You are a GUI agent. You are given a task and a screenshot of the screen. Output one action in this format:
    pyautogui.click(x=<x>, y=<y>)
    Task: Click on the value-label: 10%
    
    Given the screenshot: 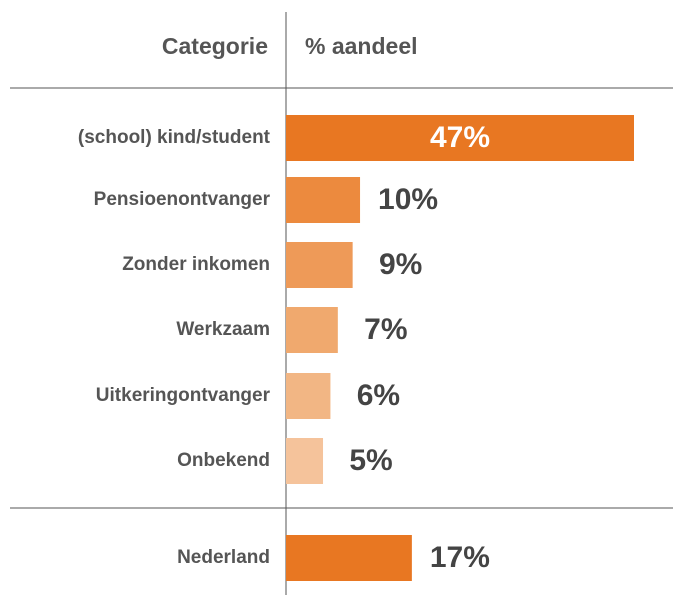 What is the action you would take?
    pyautogui.click(x=408, y=199)
    